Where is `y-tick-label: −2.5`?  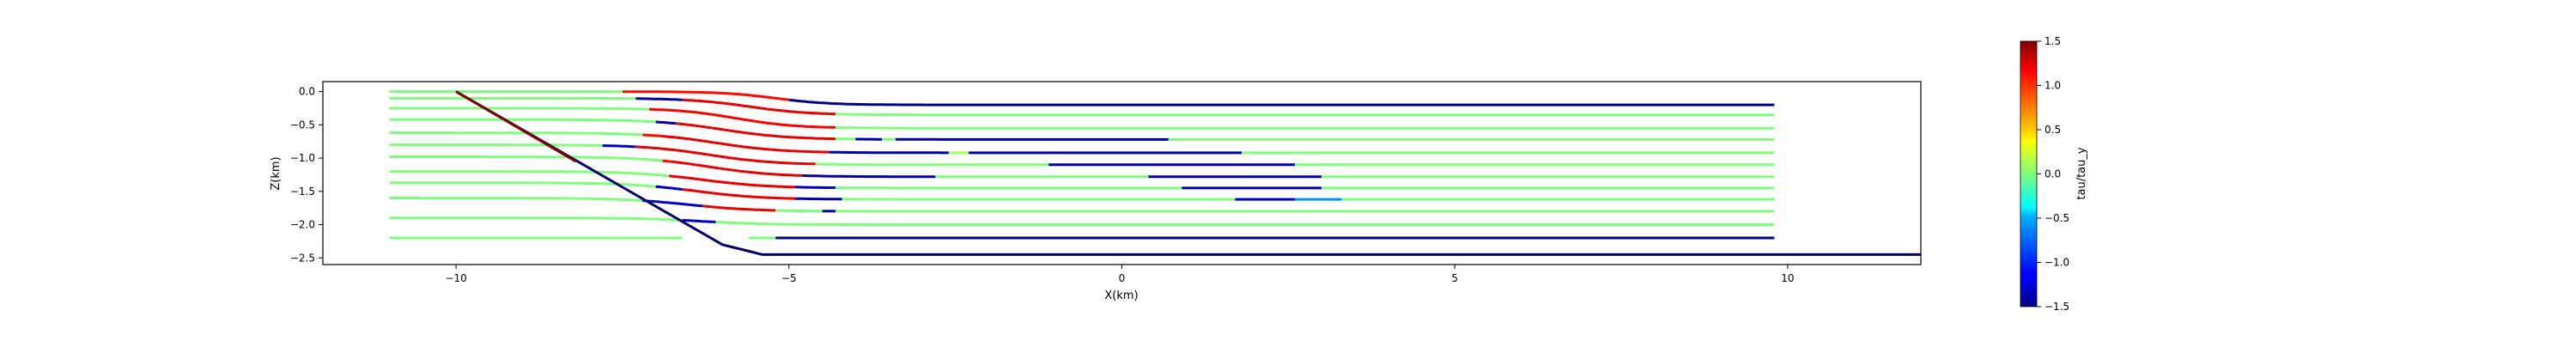
y-tick-label: −2.5 is located at coordinates (302, 258).